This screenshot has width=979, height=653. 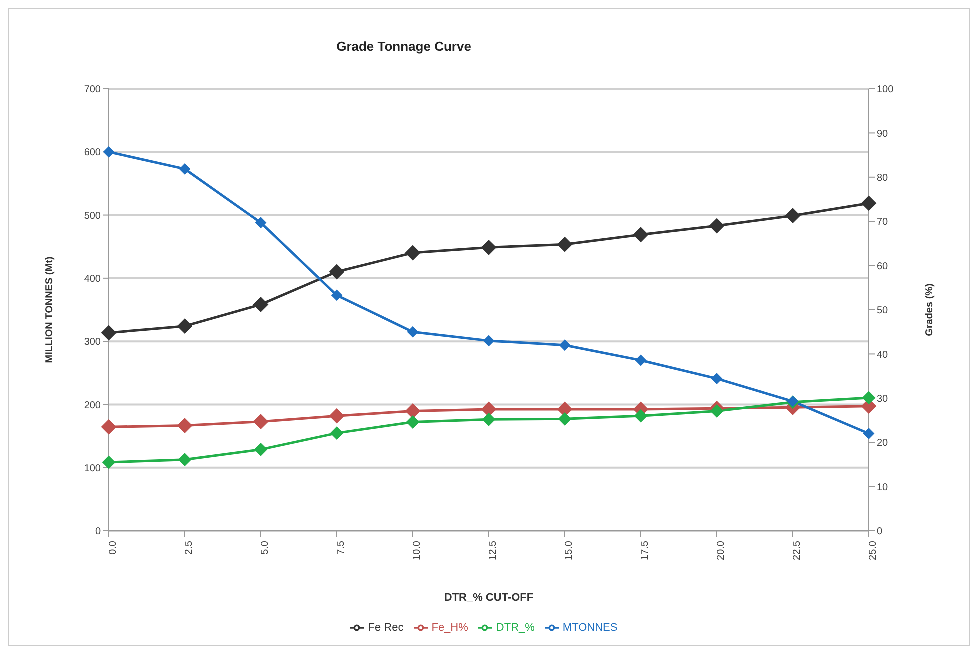 What do you see at coordinates (404, 46) in the screenshot?
I see `chart-title: Grade Tonnage Curve` at bounding box center [404, 46].